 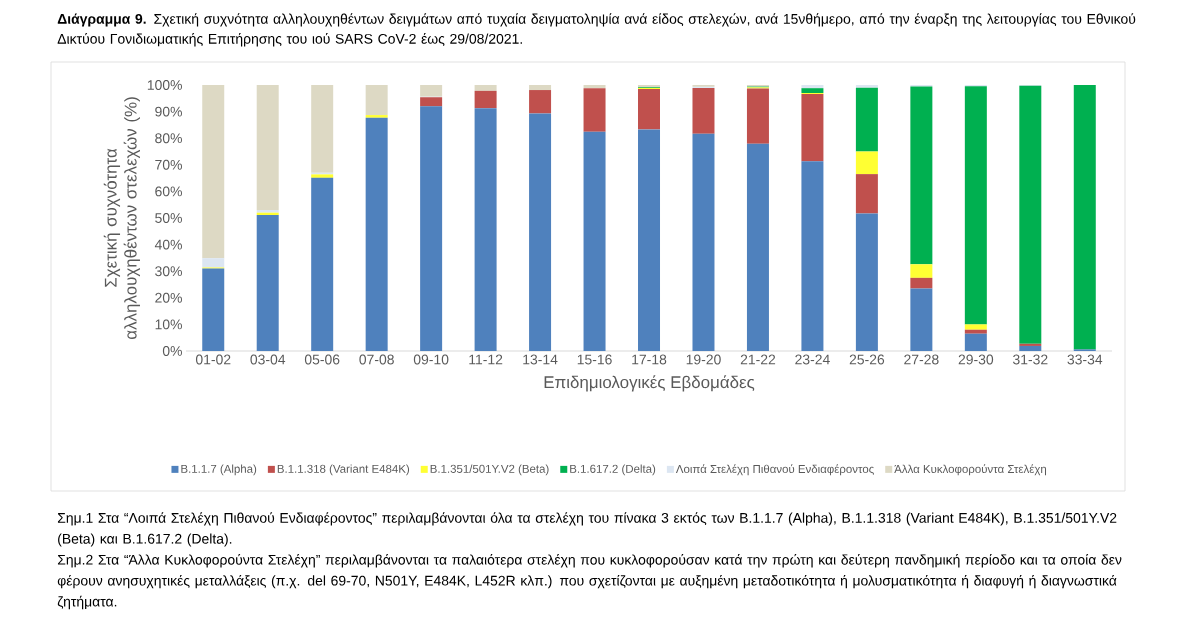 What do you see at coordinates (268, 359) in the screenshot?
I see `x-tick-label: 03-04` at bounding box center [268, 359].